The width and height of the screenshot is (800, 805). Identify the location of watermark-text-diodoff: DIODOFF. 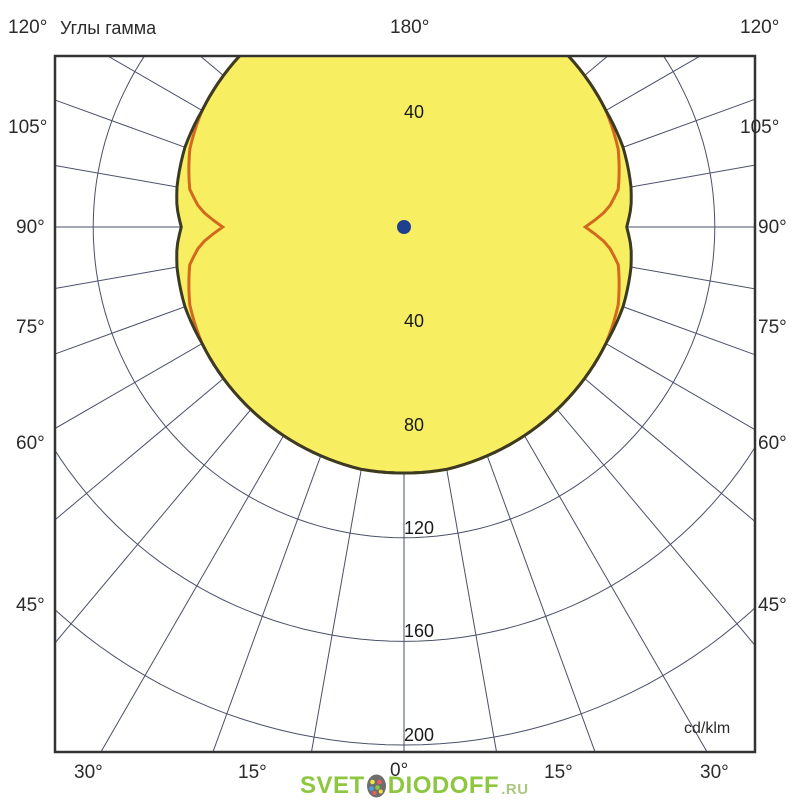
(443, 785).